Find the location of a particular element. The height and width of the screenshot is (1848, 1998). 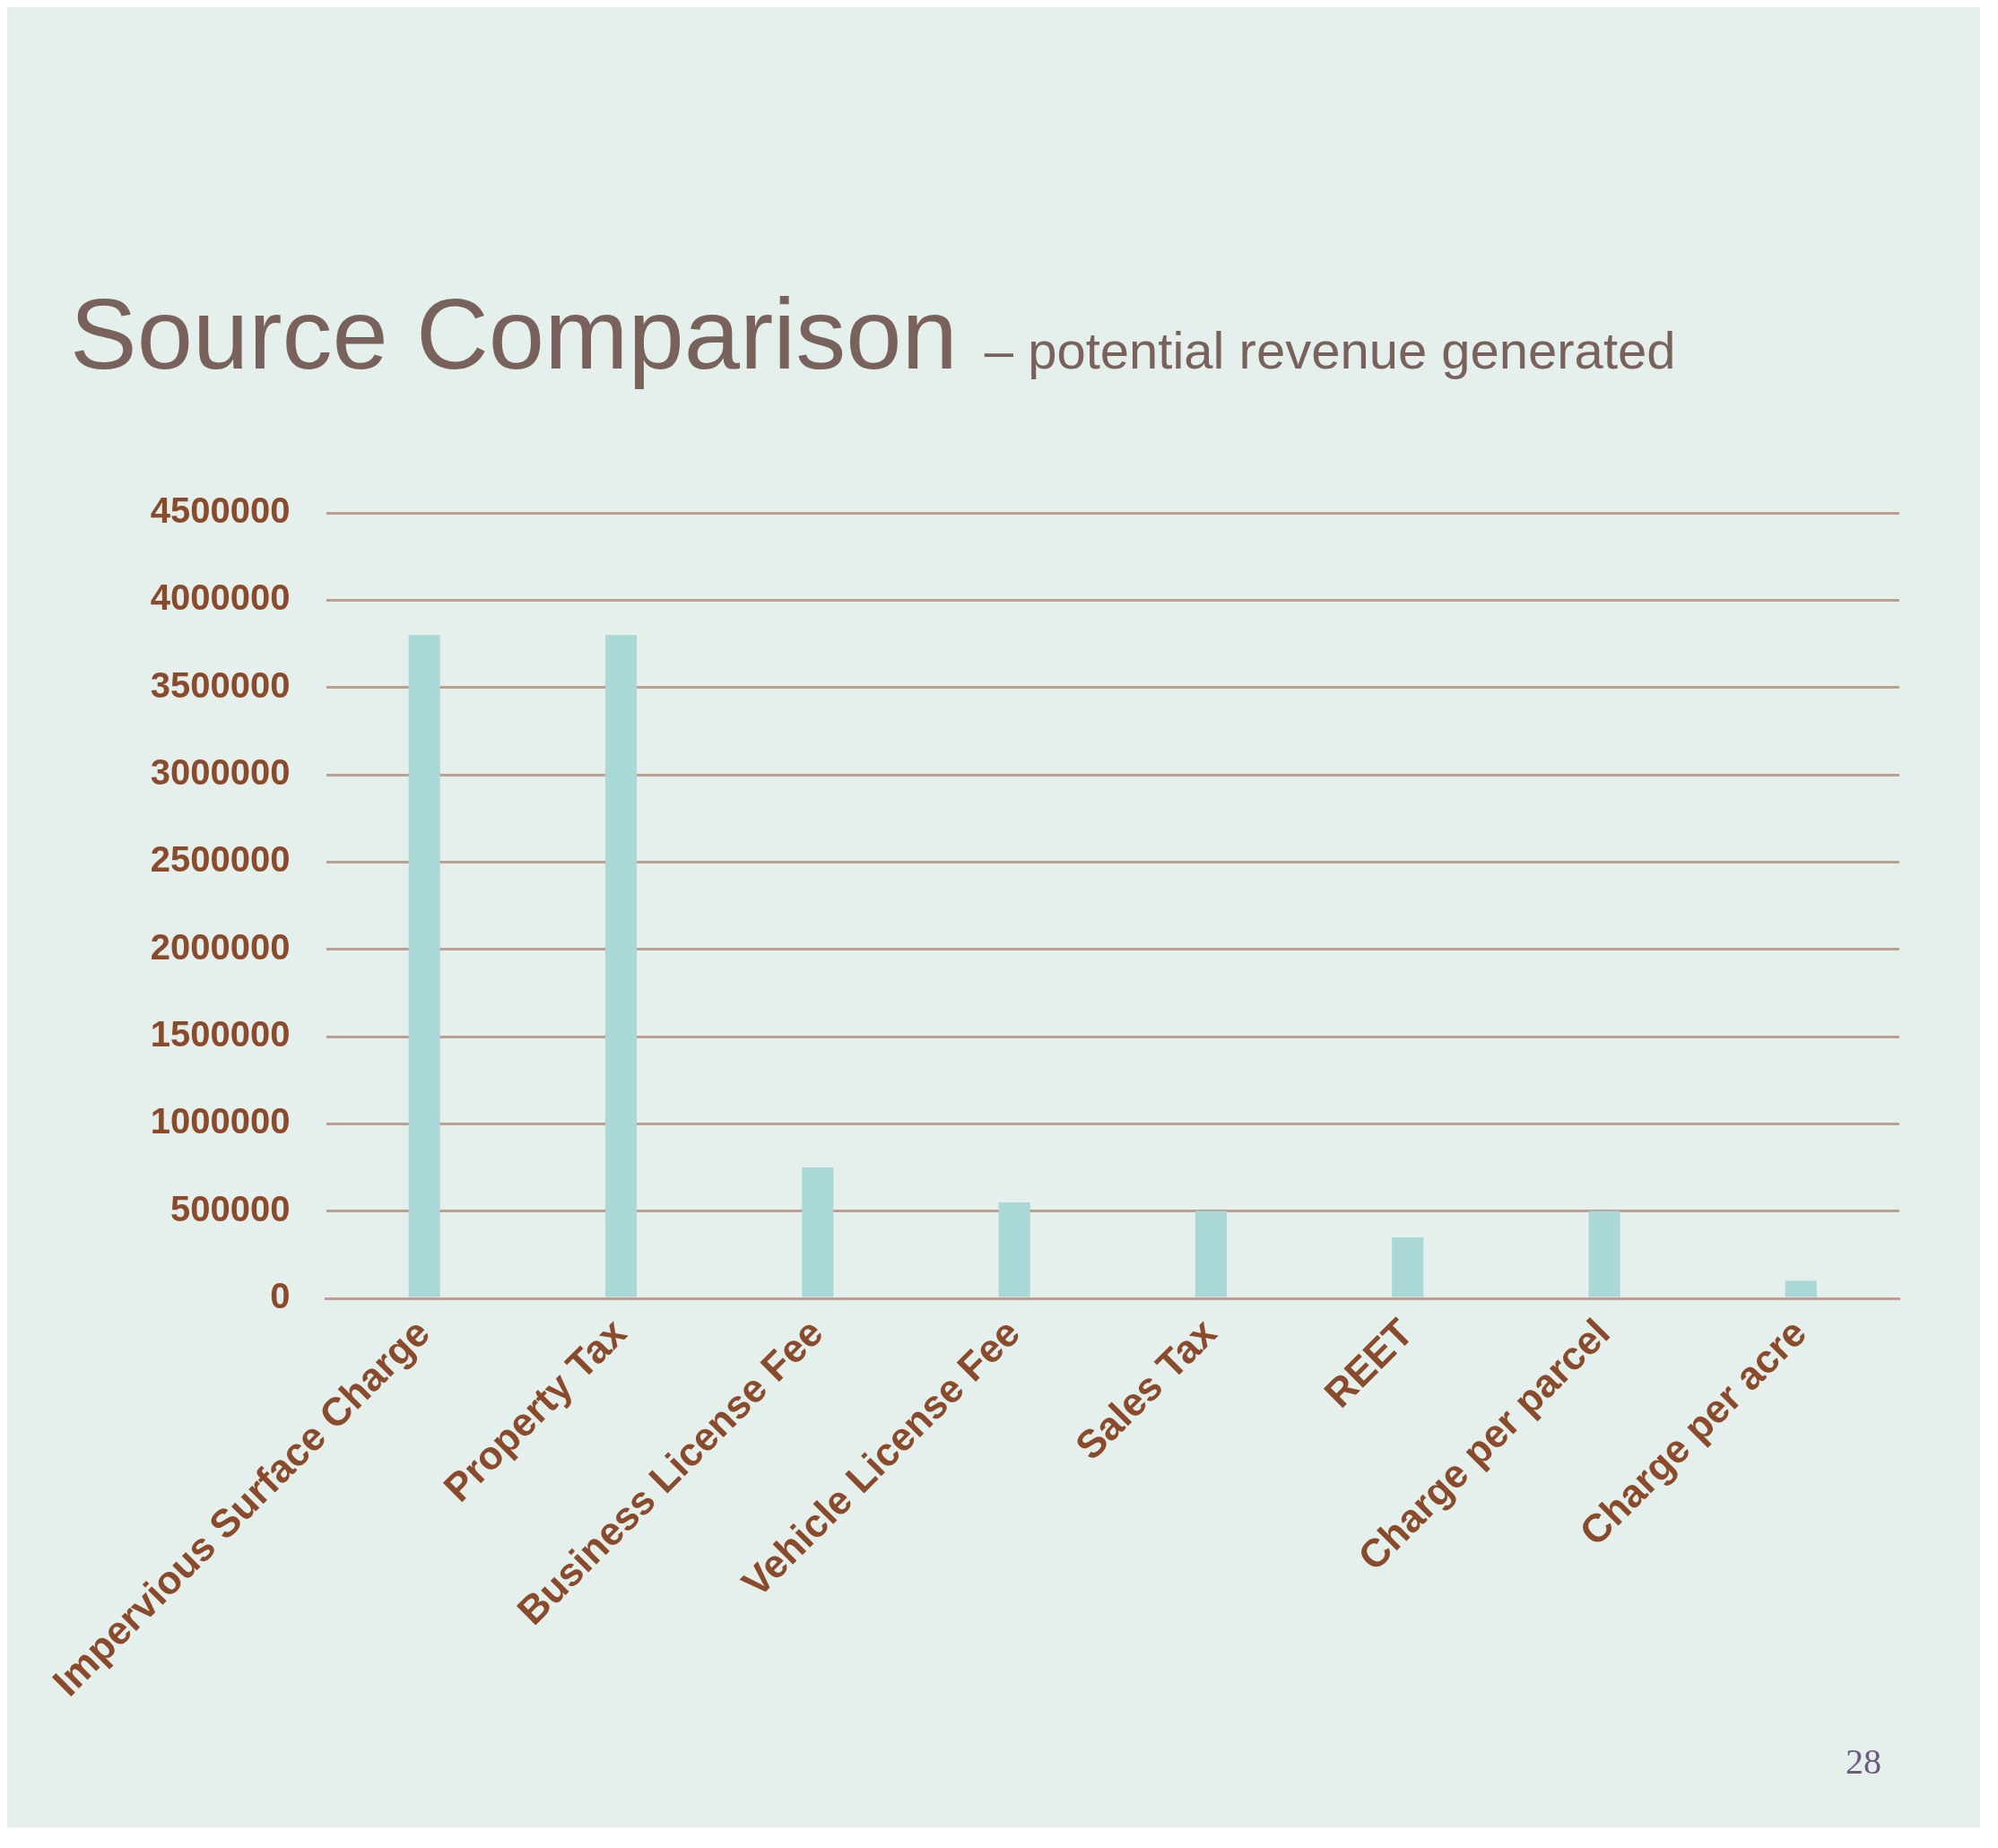

y-tick-label: 1500000 is located at coordinates (220, 1034).